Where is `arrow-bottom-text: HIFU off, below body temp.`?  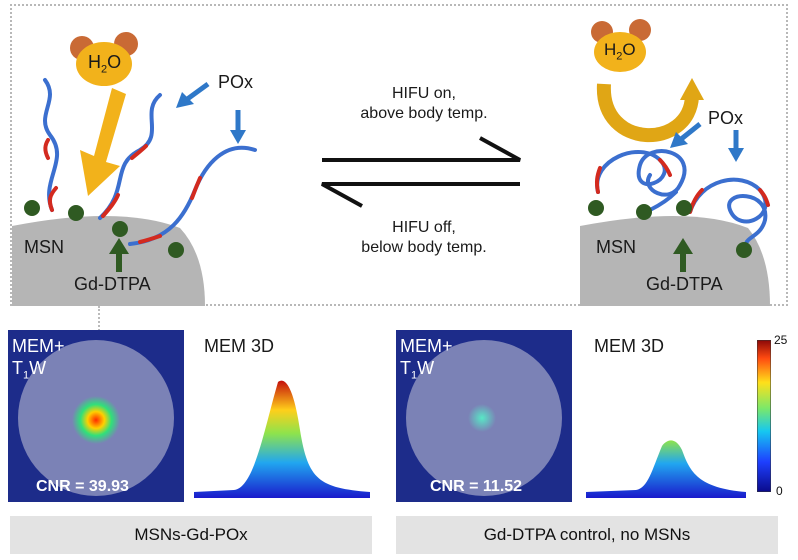
arrow-bottom-text: HIFU off, below body temp. is located at coordinates (424, 237).